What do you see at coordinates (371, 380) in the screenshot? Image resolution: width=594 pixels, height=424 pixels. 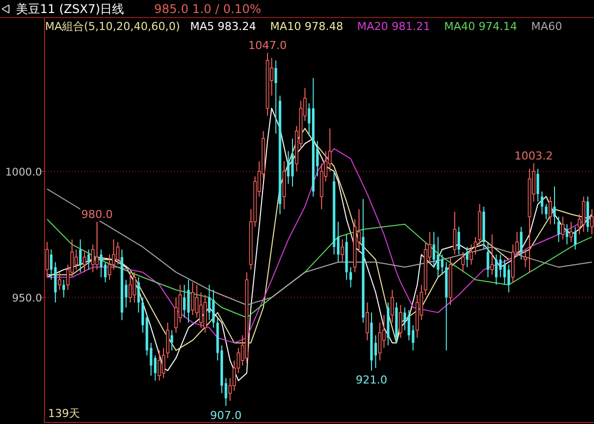 I see `price-label: 921.0` at bounding box center [371, 380].